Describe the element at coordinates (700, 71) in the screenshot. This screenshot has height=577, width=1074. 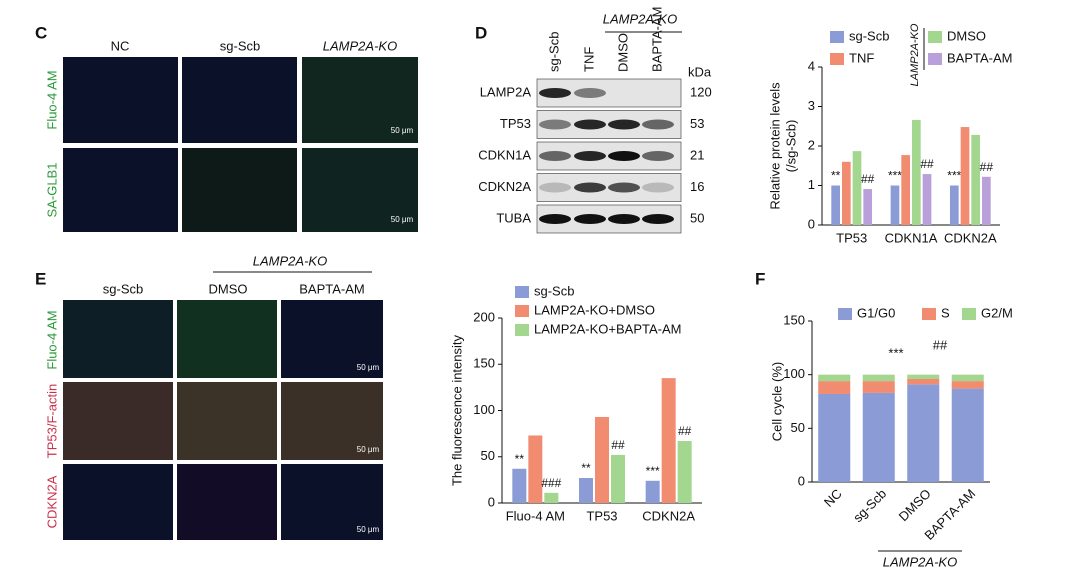
I see `unit: kDa` at that location.